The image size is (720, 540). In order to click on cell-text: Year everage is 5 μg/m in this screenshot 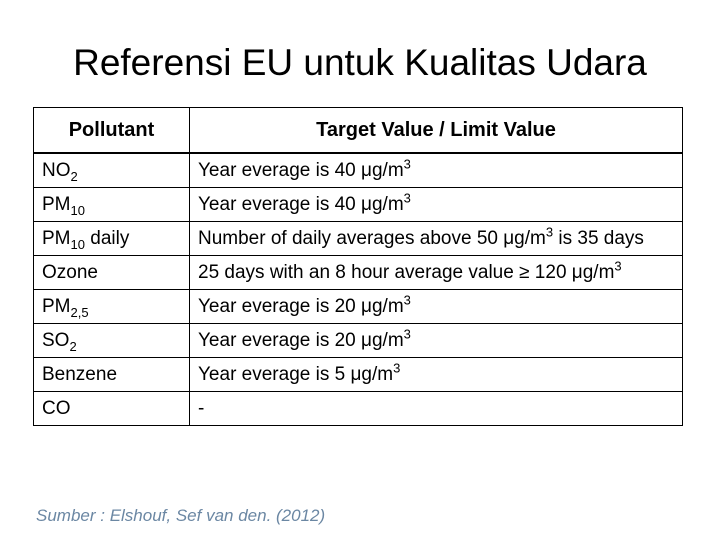, I will do `click(296, 374)`.